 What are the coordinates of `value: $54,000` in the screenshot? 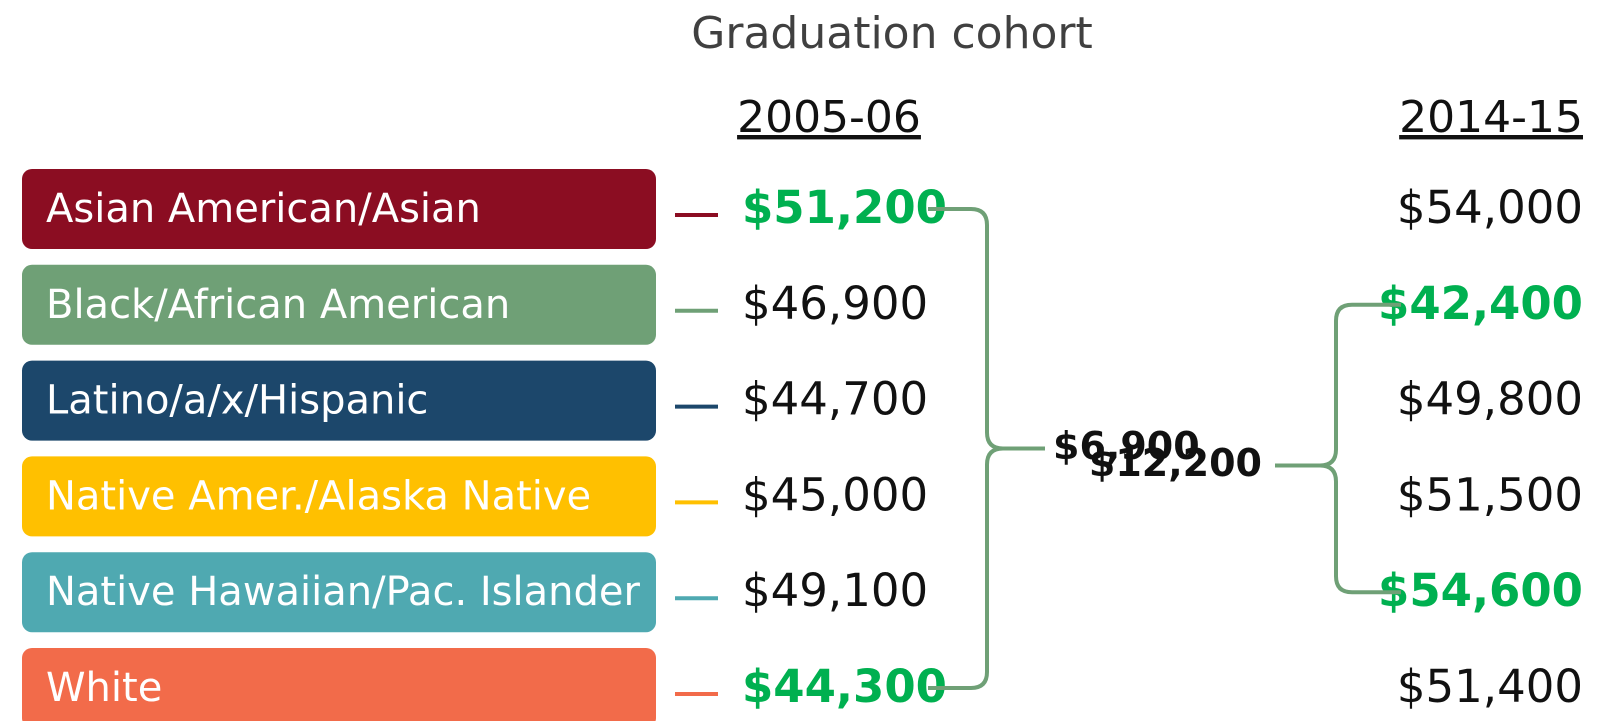 It's located at (1490, 207).